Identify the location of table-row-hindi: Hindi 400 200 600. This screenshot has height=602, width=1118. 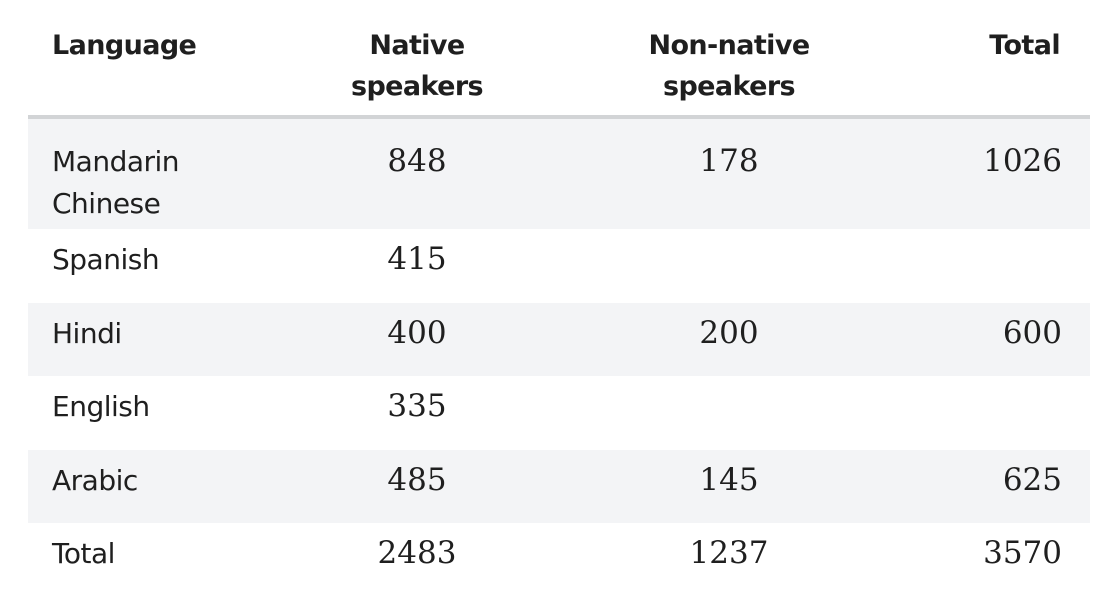
(559, 339).